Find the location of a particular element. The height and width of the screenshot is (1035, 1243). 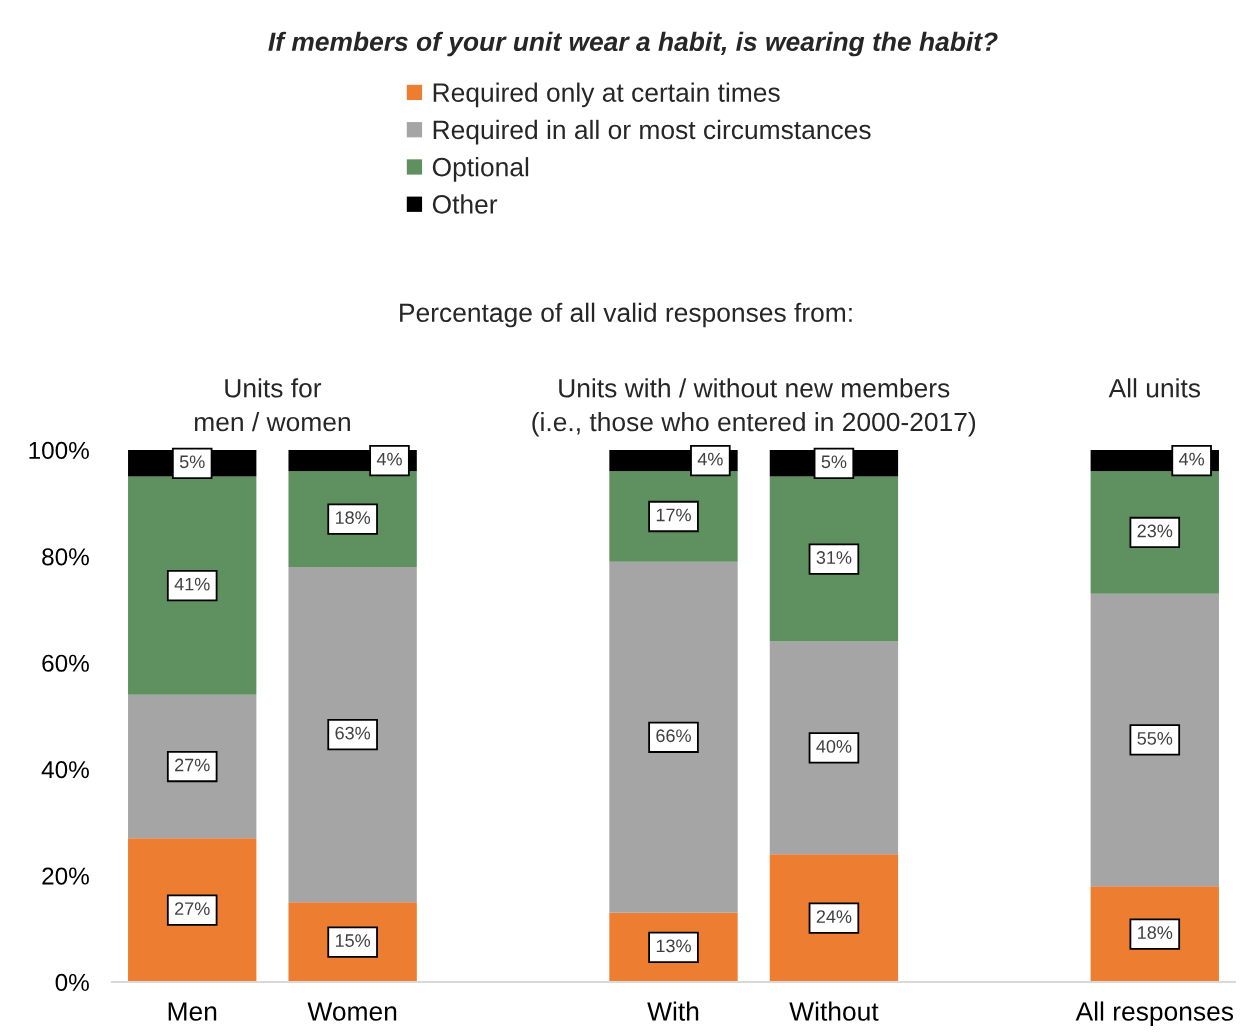

y-tick-label: 100% is located at coordinates (59, 450).